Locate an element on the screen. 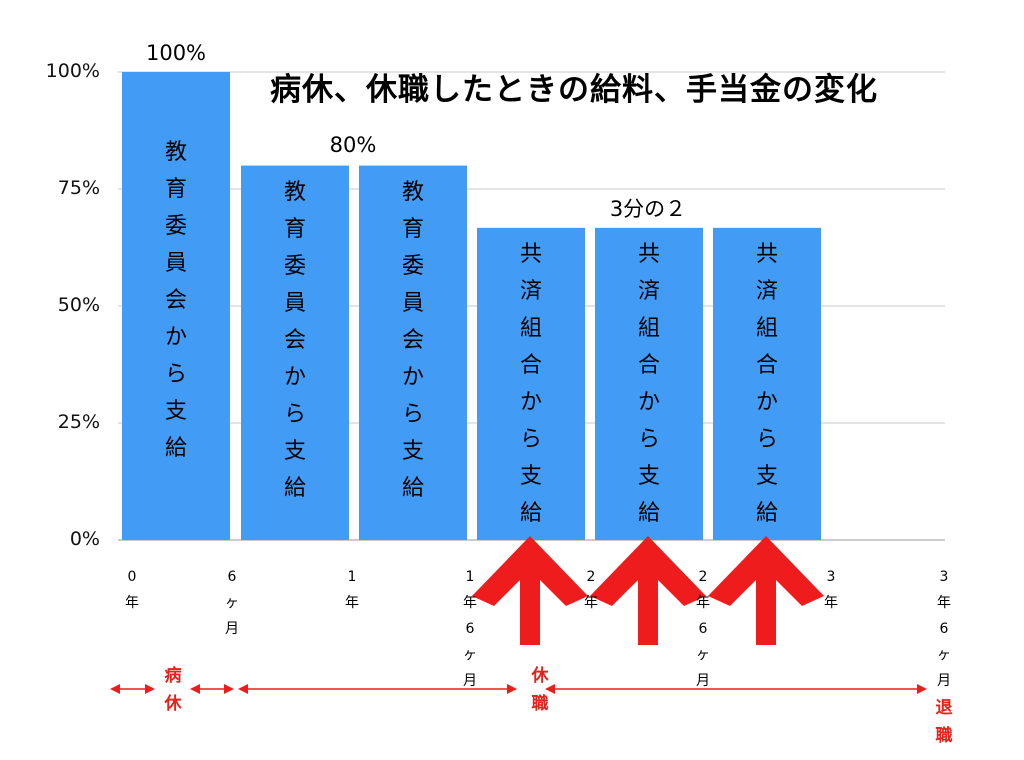 The width and height of the screenshot is (1024, 760). y-tick-label: 0% is located at coordinates (84, 539).